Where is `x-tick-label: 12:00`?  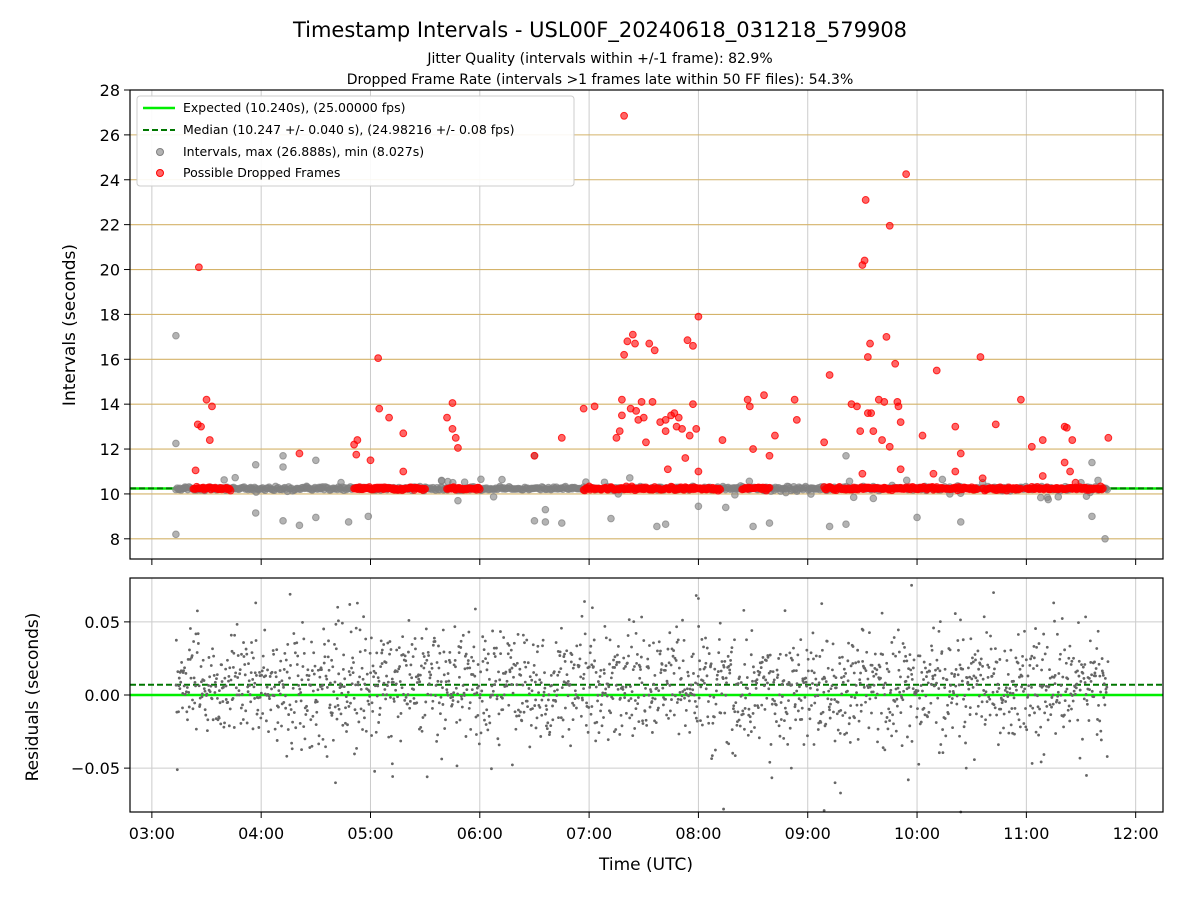
x-tick-label: 12:00 is located at coordinates (1136, 833).